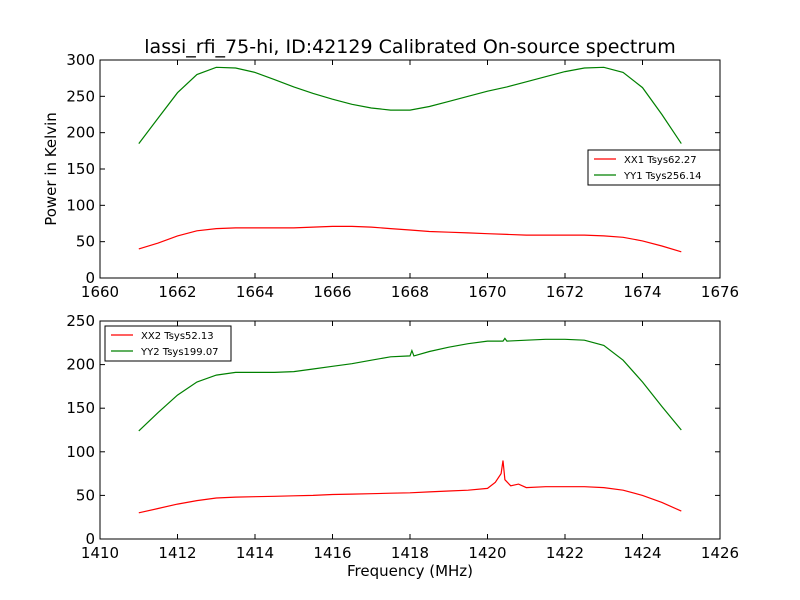 The image size is (800, 600). Describe the element at coordinates (80, 452) in the screenshot. I see `bottom-y-tick-label: 100` at that location.